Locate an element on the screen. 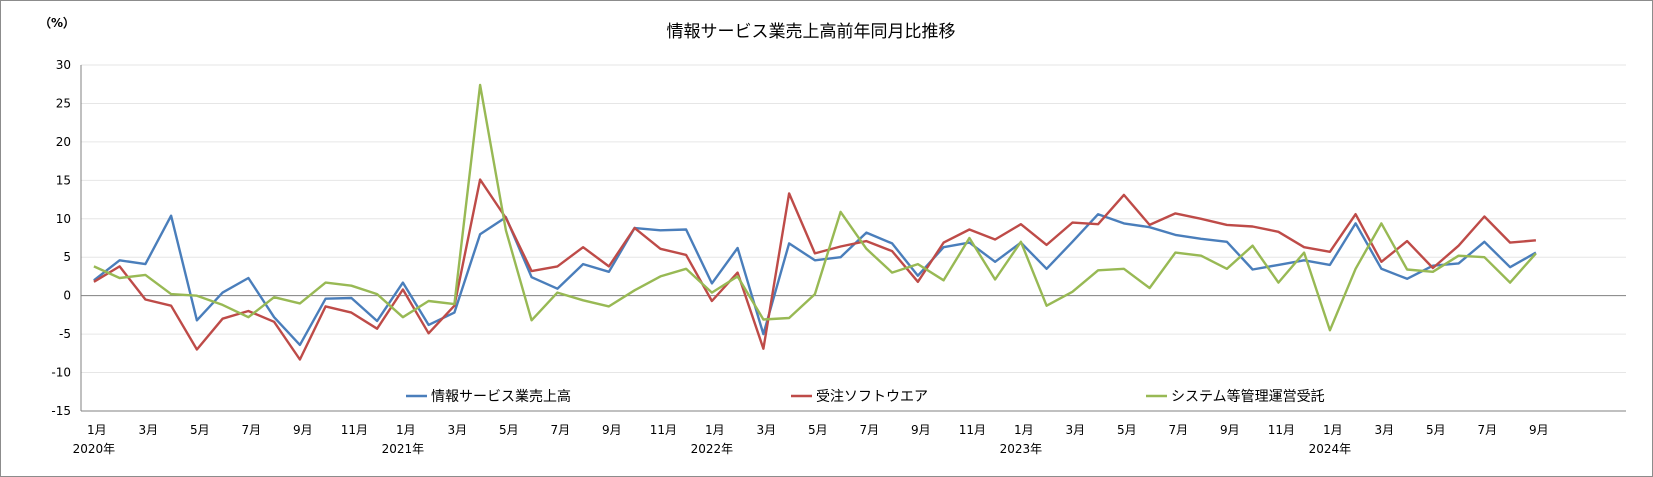  year-label: 2021年 is located at coordinates (403, 449).